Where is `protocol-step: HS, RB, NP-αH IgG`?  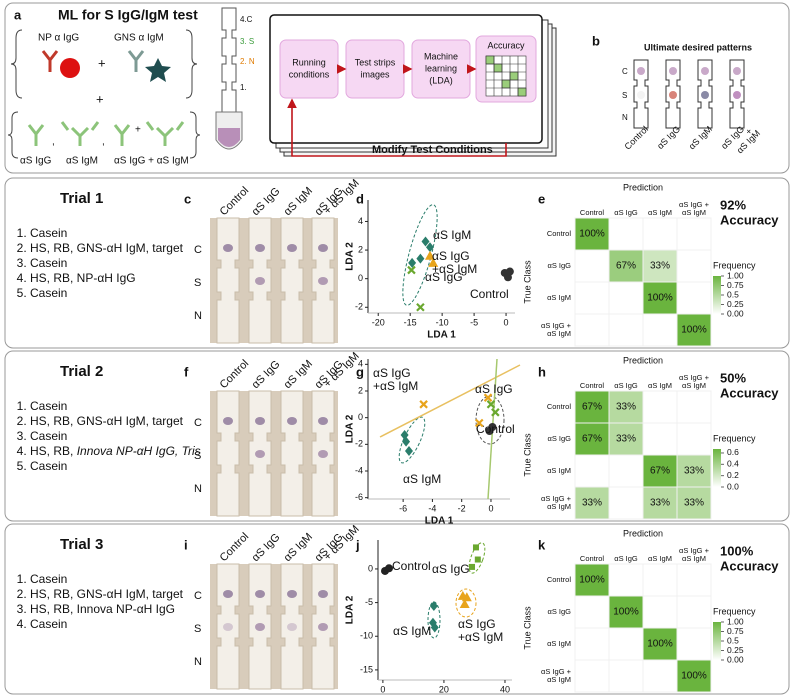
protocol-step: HS, RB, NP-αH IgG is located at coordinates (117, 278).